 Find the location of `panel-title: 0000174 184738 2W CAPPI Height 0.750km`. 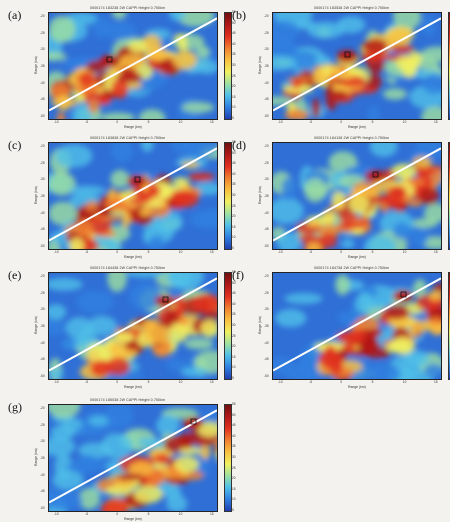

panel-title: 0000174 184738 2W CAPPI Height 0.750km is located at coordinates (351, 268).